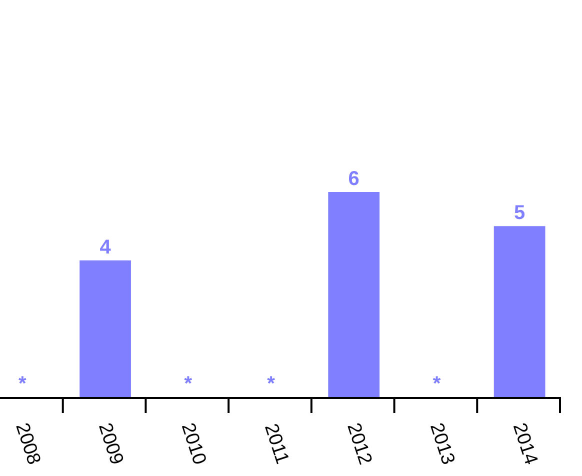 Image resolution: width=582 pixels, height=476 pixels. Describe the element at coordinates (106, 247) in the screenshot. I see `data-label: 4` at that location.